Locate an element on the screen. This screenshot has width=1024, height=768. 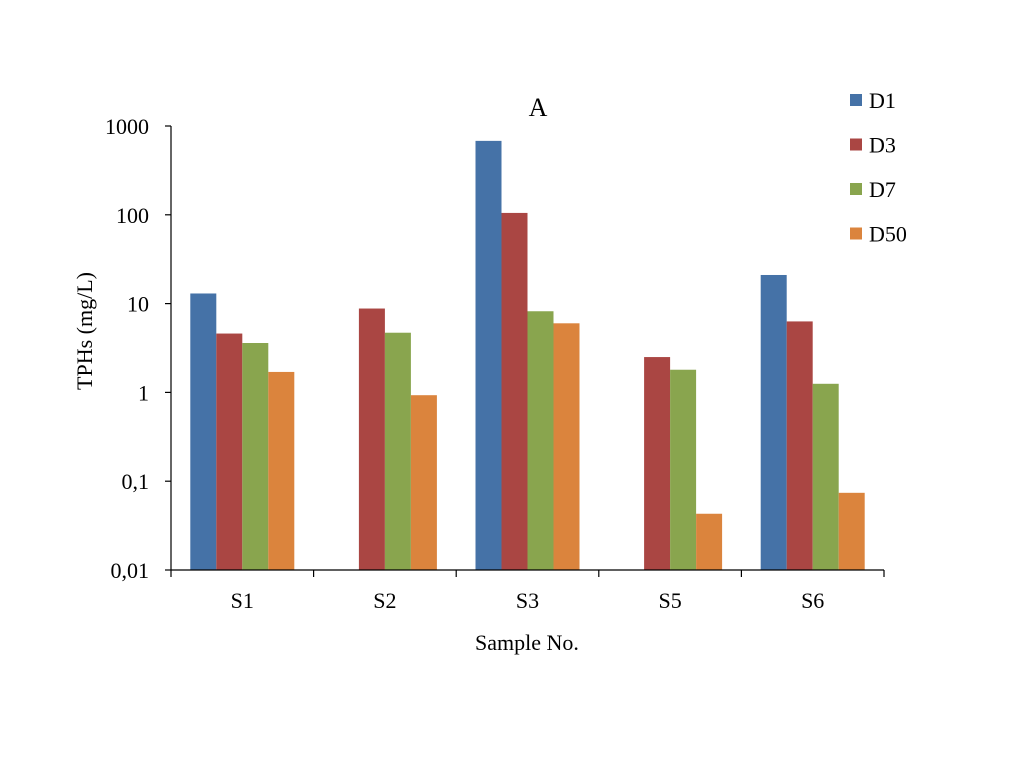
x-tick-label: S2 is located at coordinates (384, 600).